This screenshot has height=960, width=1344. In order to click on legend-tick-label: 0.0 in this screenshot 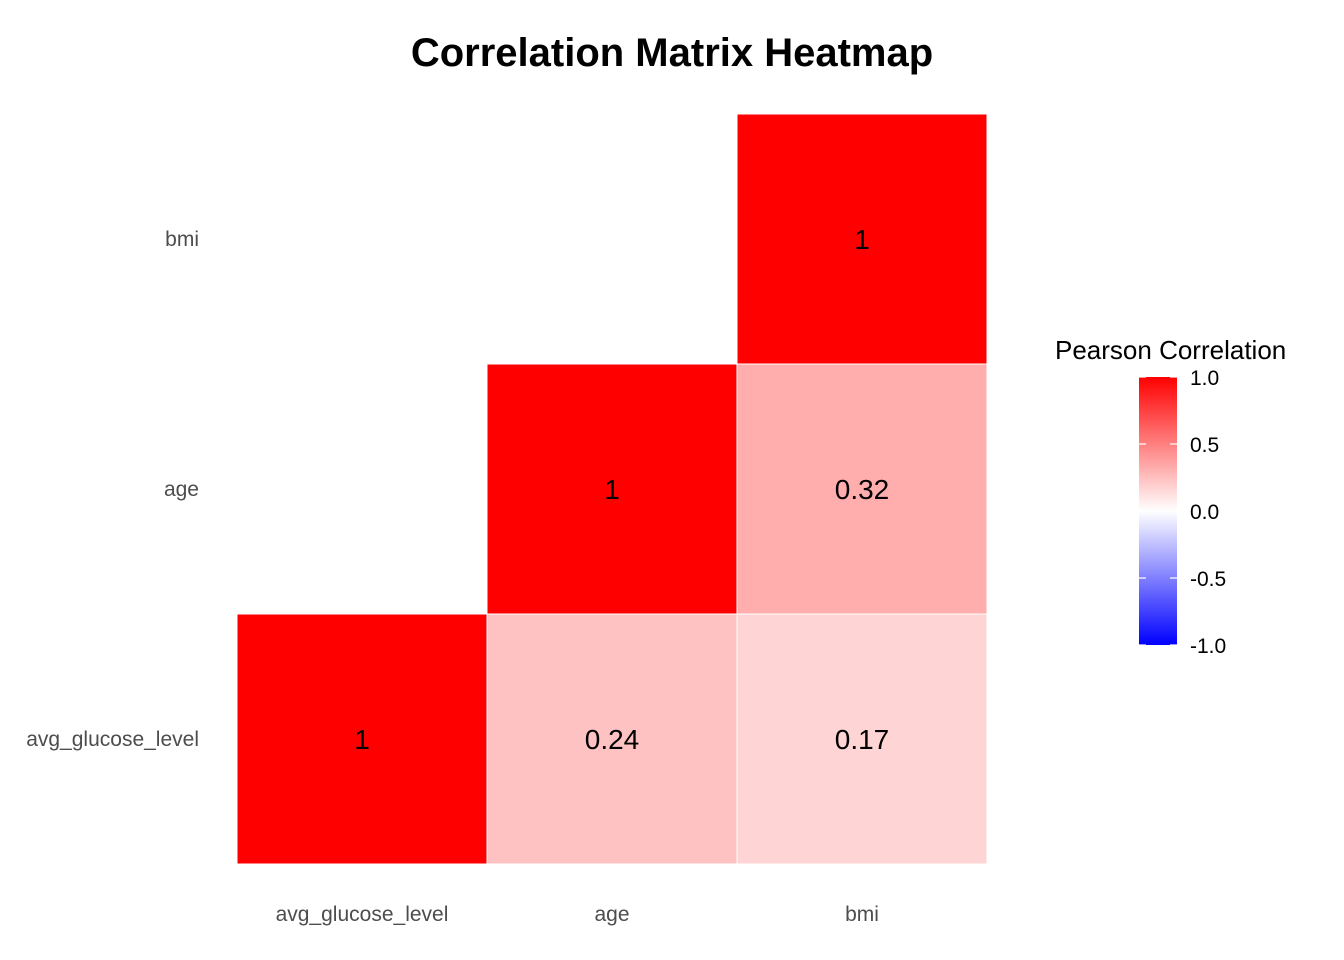, I will do `click(1204, 512)`.